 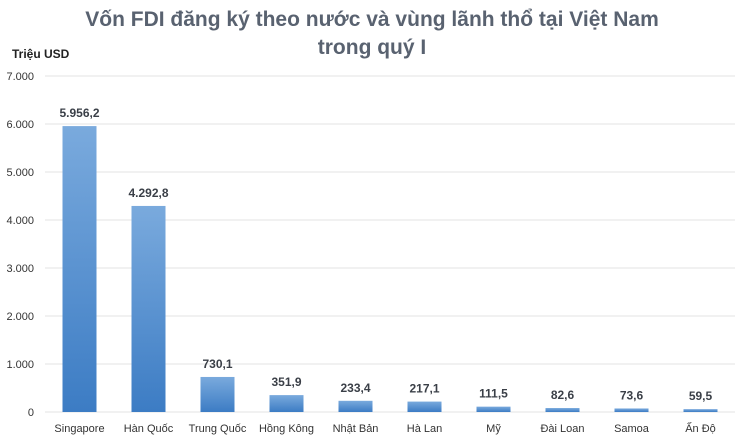 What do you see at coordinates (372, 47) in the screenshot?
I see `chart-title-line2: trong quý I` at bounding box center [372, 47].